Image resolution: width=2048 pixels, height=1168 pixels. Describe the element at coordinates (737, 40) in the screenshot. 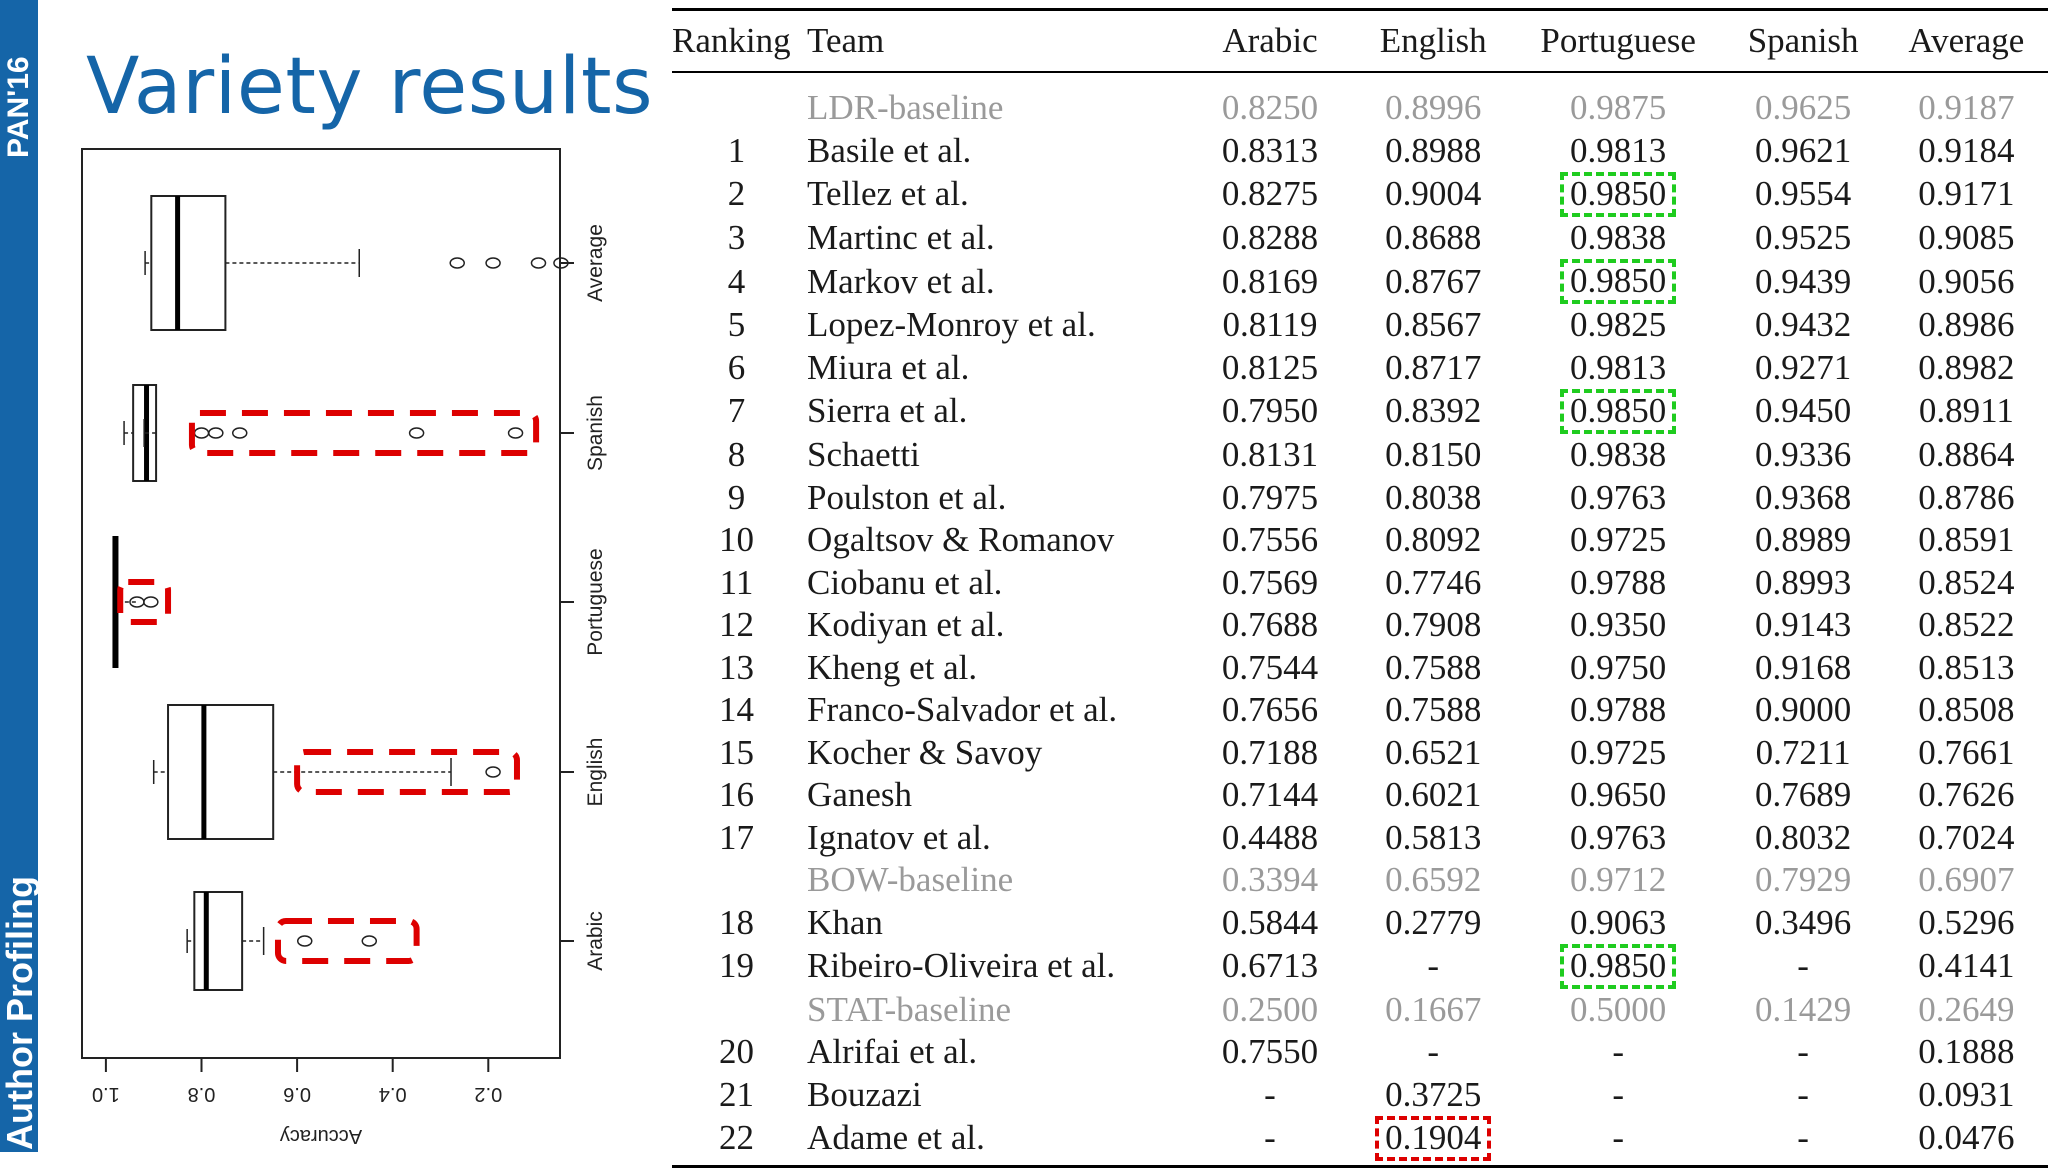

I see `header-ranking: Ranking` at that location.